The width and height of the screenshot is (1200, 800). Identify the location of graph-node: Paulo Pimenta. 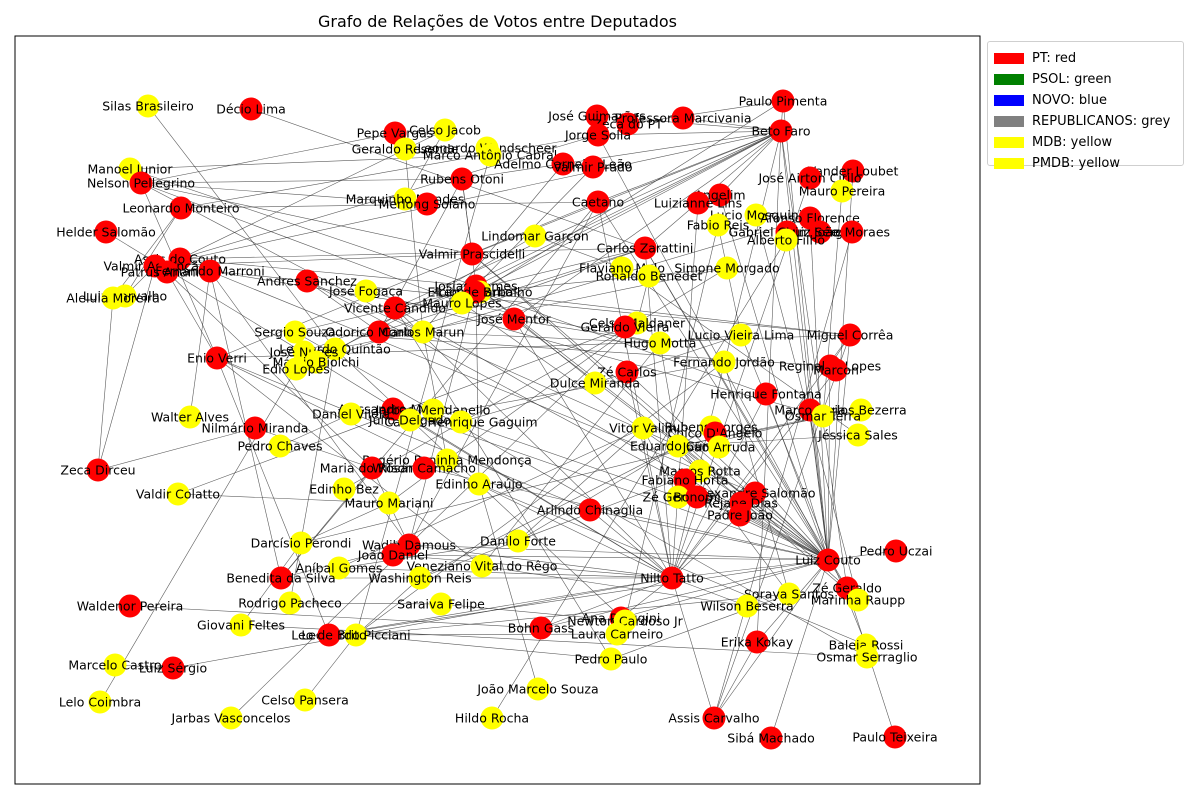
(783, 101).